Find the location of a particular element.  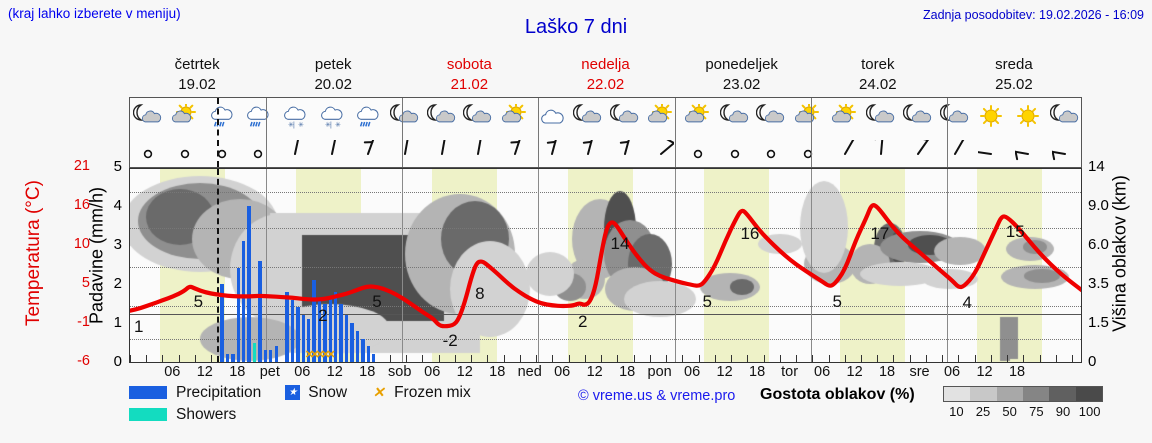

cloud-height-tick: 0 is located at coordinates (1092, 361).